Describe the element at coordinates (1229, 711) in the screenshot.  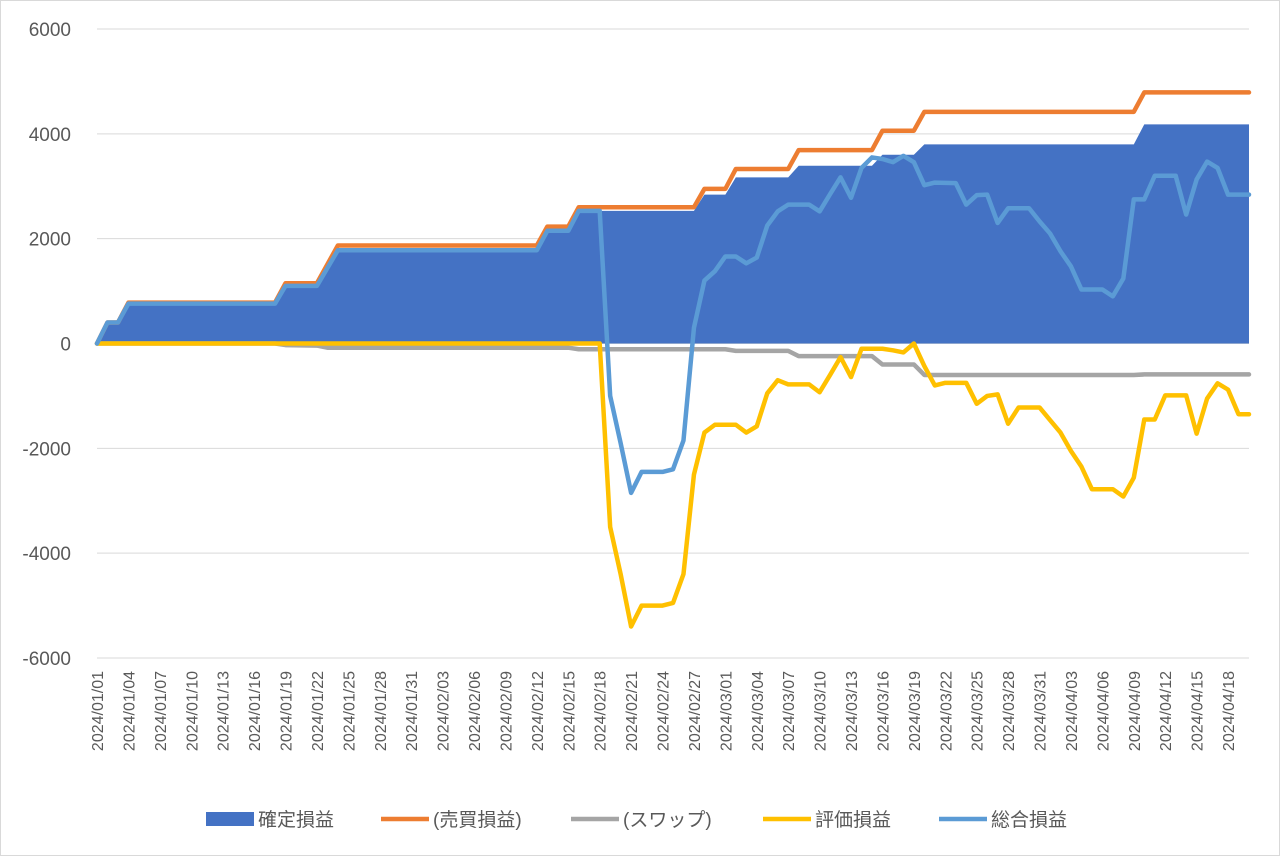
I see `x-tick-label: 2024/04/18` at that location.